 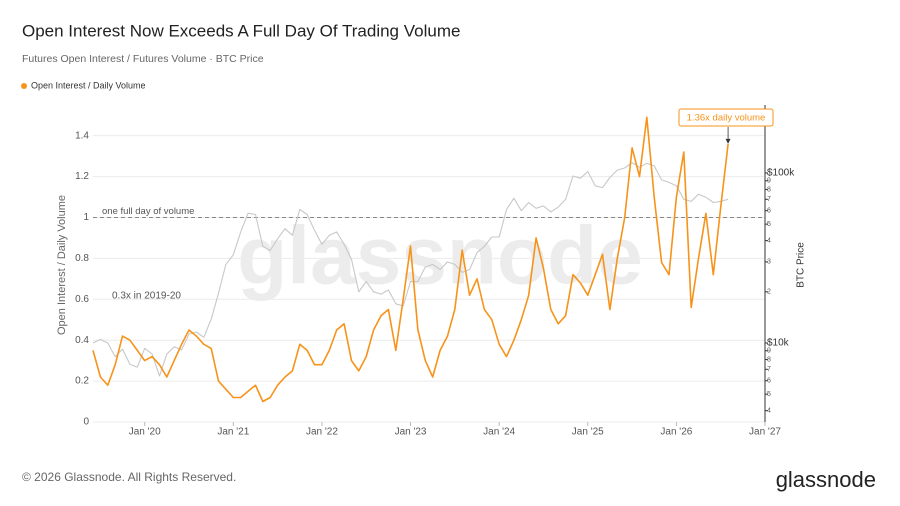 What do you see at coordinates (82, 299) in the screenshot?
I see `y-tick-label: 0.6` at bounding box center [82, 299].